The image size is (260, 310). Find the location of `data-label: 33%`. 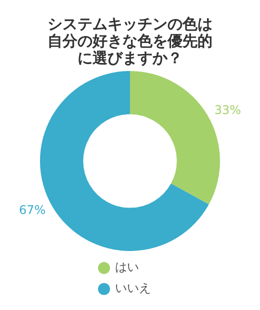

data-label: 33% is located at coordinates (228, 110).